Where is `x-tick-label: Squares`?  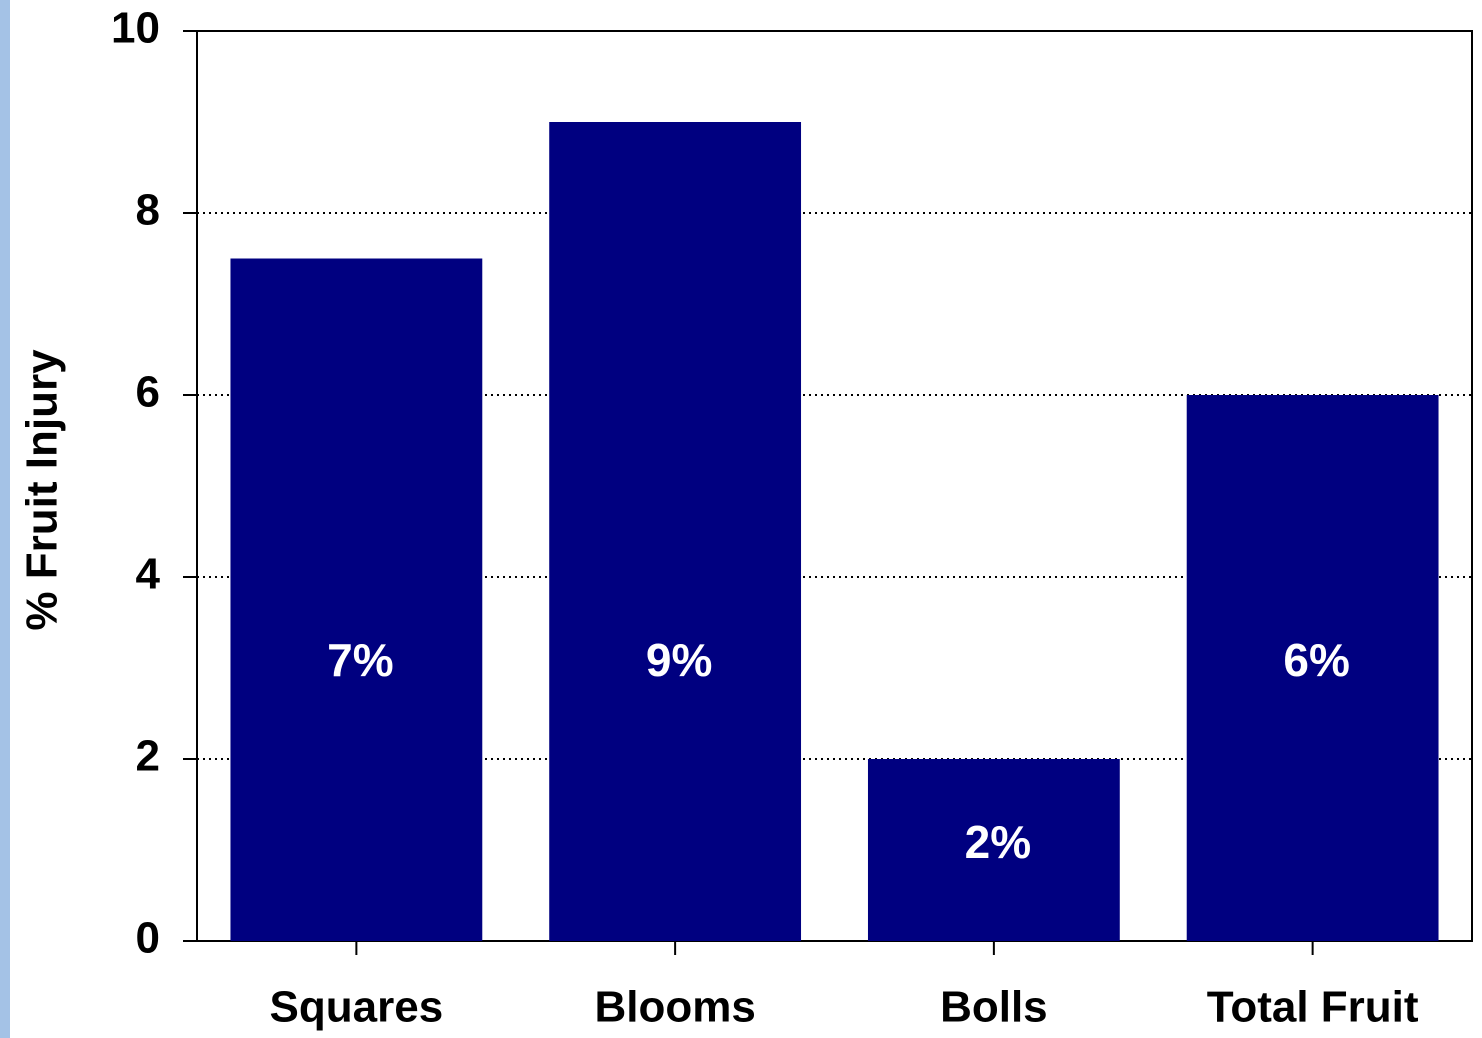
x-tick-label: Squares is located at coordinates (357, 1007).